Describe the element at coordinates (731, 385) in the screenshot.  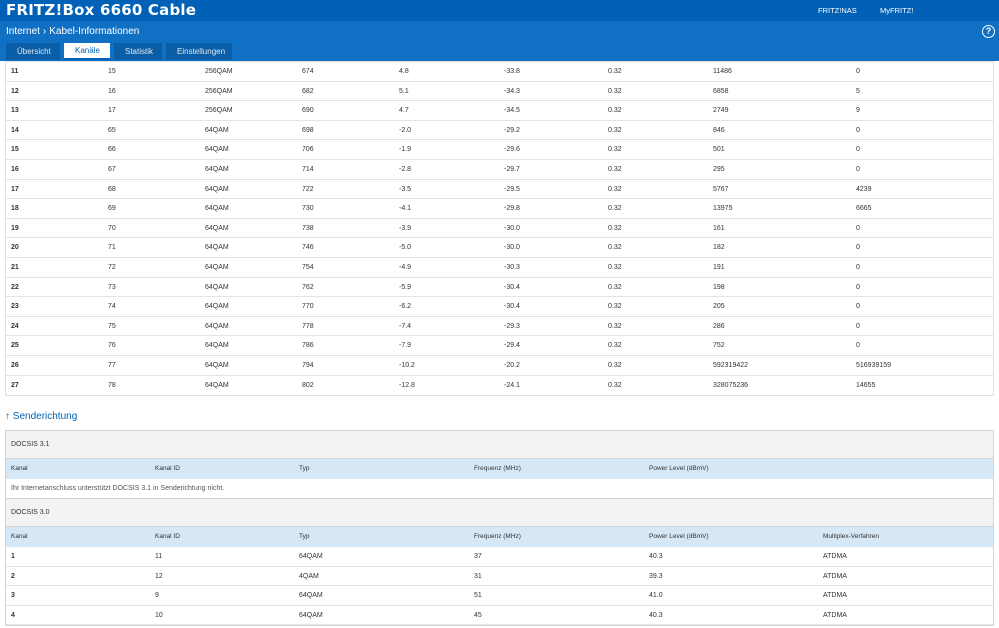
I see `cell-corrected-errors: 328075236` at that location.